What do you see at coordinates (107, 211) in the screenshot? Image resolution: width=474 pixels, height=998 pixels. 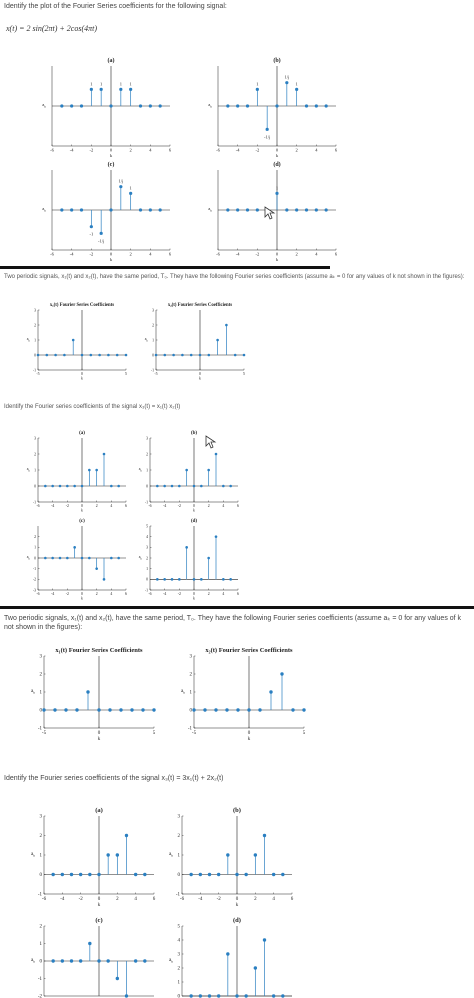 I see `plot-s1-c: (c) -6 -4 -2 0 2 4 6 k ak -1 -1/j 1/j 1` at bounding box center [107, 211].